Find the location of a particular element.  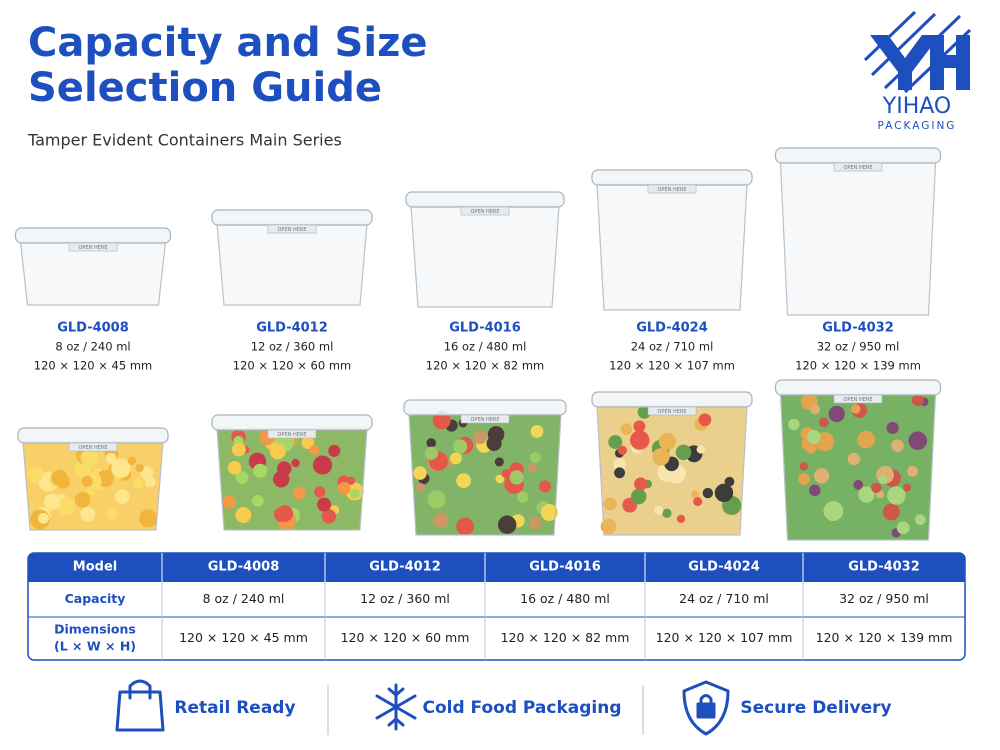

table-cell: 120 × 120 × 60 mm is located at coordinates (405, 637).